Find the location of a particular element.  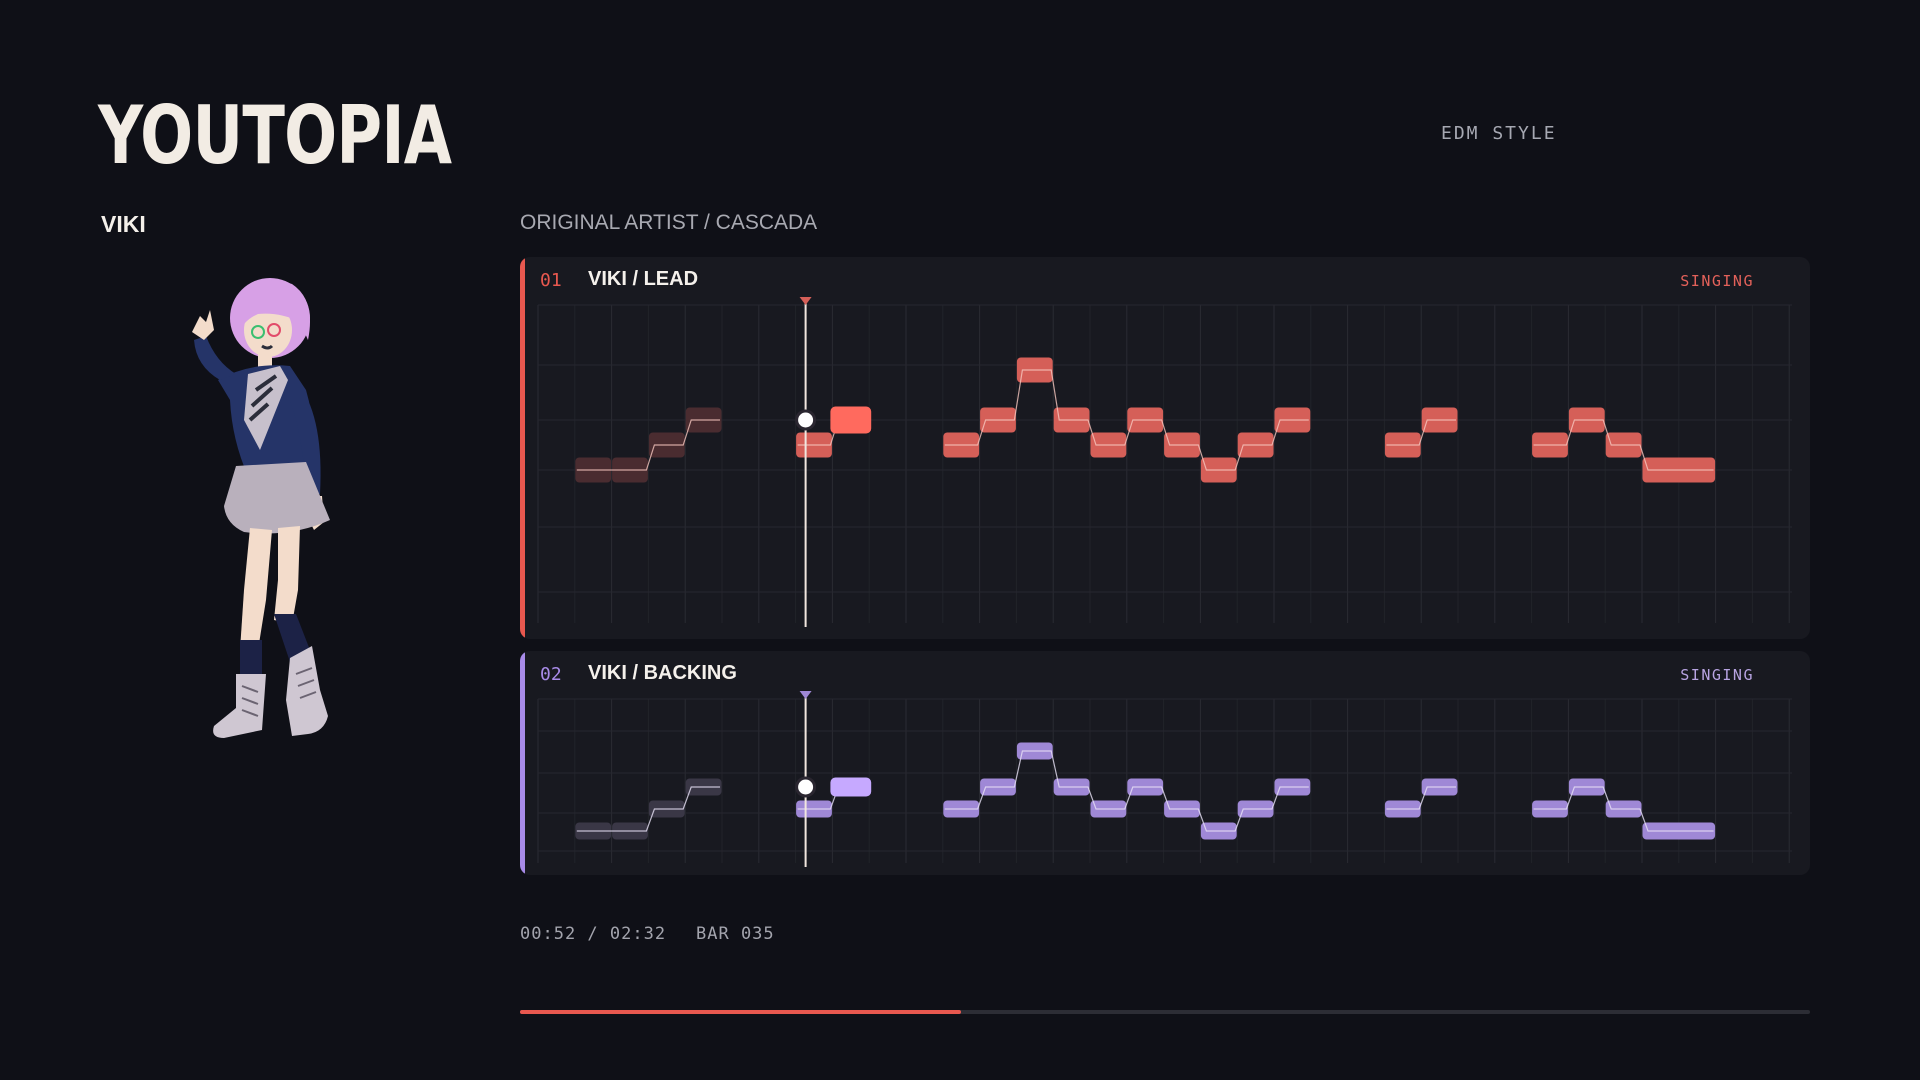

track-backing: 02 VIKI / BACKING SINGING is located at coordinates (1165, 763).